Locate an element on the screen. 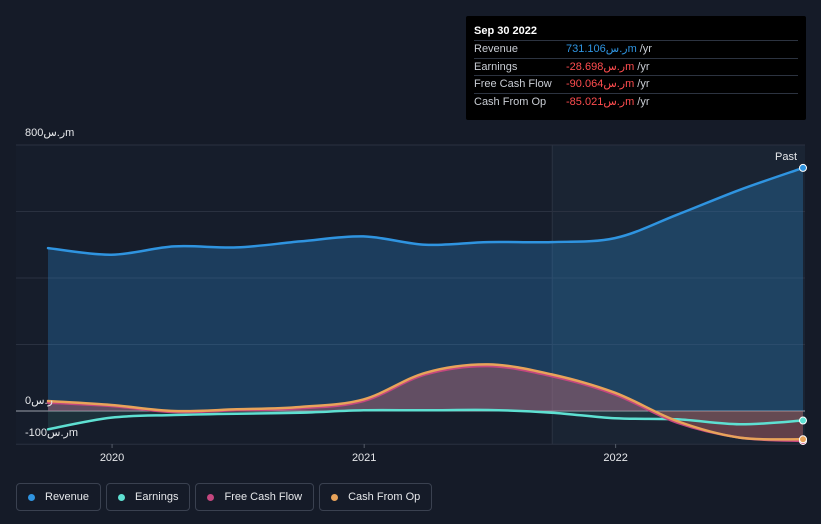 This screenshot has width=821, height=524. legend-item-earnings: Earnings is located at coordinates (148, 497).